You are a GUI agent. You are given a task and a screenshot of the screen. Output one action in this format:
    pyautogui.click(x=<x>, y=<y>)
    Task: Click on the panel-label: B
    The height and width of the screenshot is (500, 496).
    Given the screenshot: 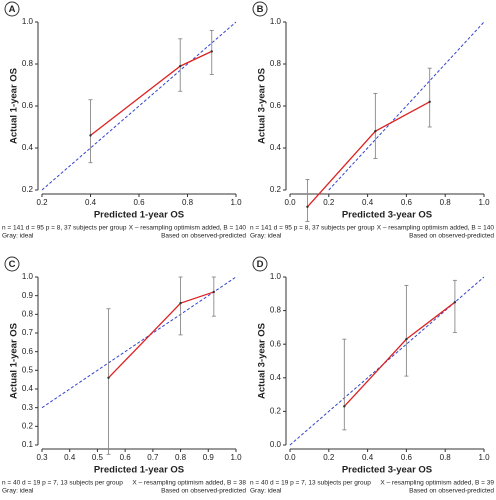 What is the action you would take?
    pyautogui.click(x=260, y=9)
    